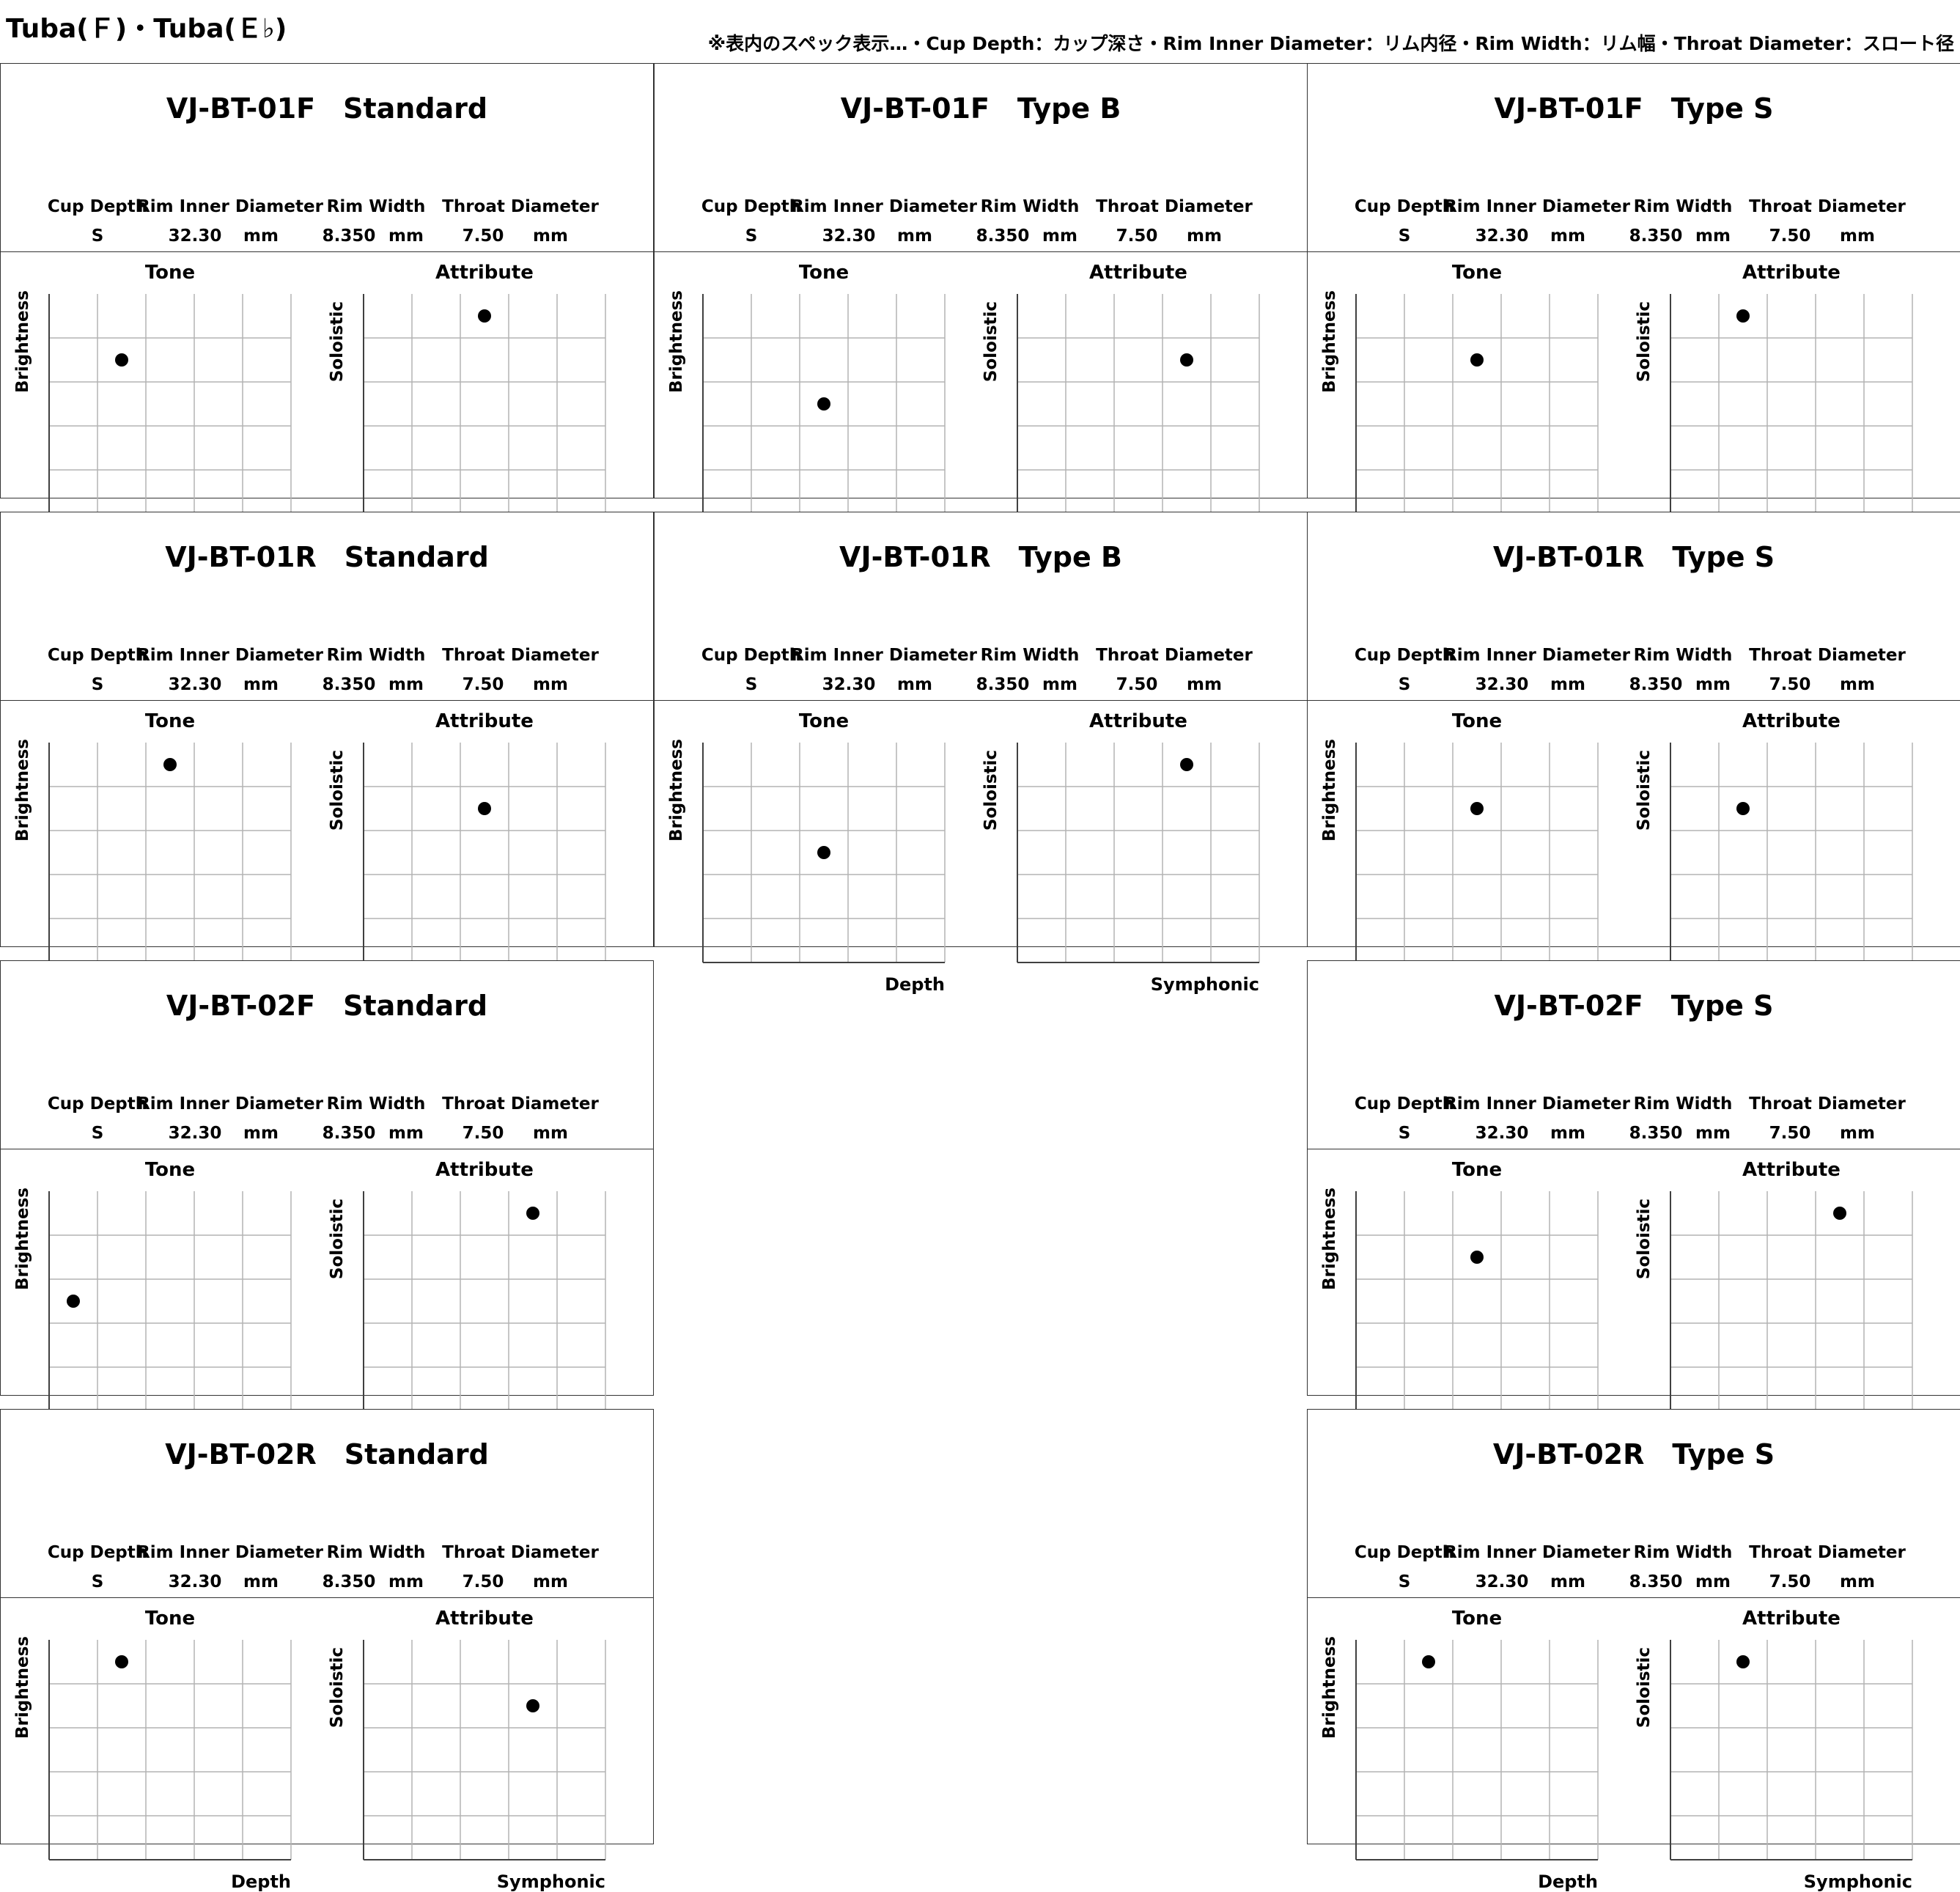 The image size is (1960, 1892). Describe the element at coordinates (980, 557) in the screenshot. I see `model-title: VJ-BT-01R Type B` at that location.